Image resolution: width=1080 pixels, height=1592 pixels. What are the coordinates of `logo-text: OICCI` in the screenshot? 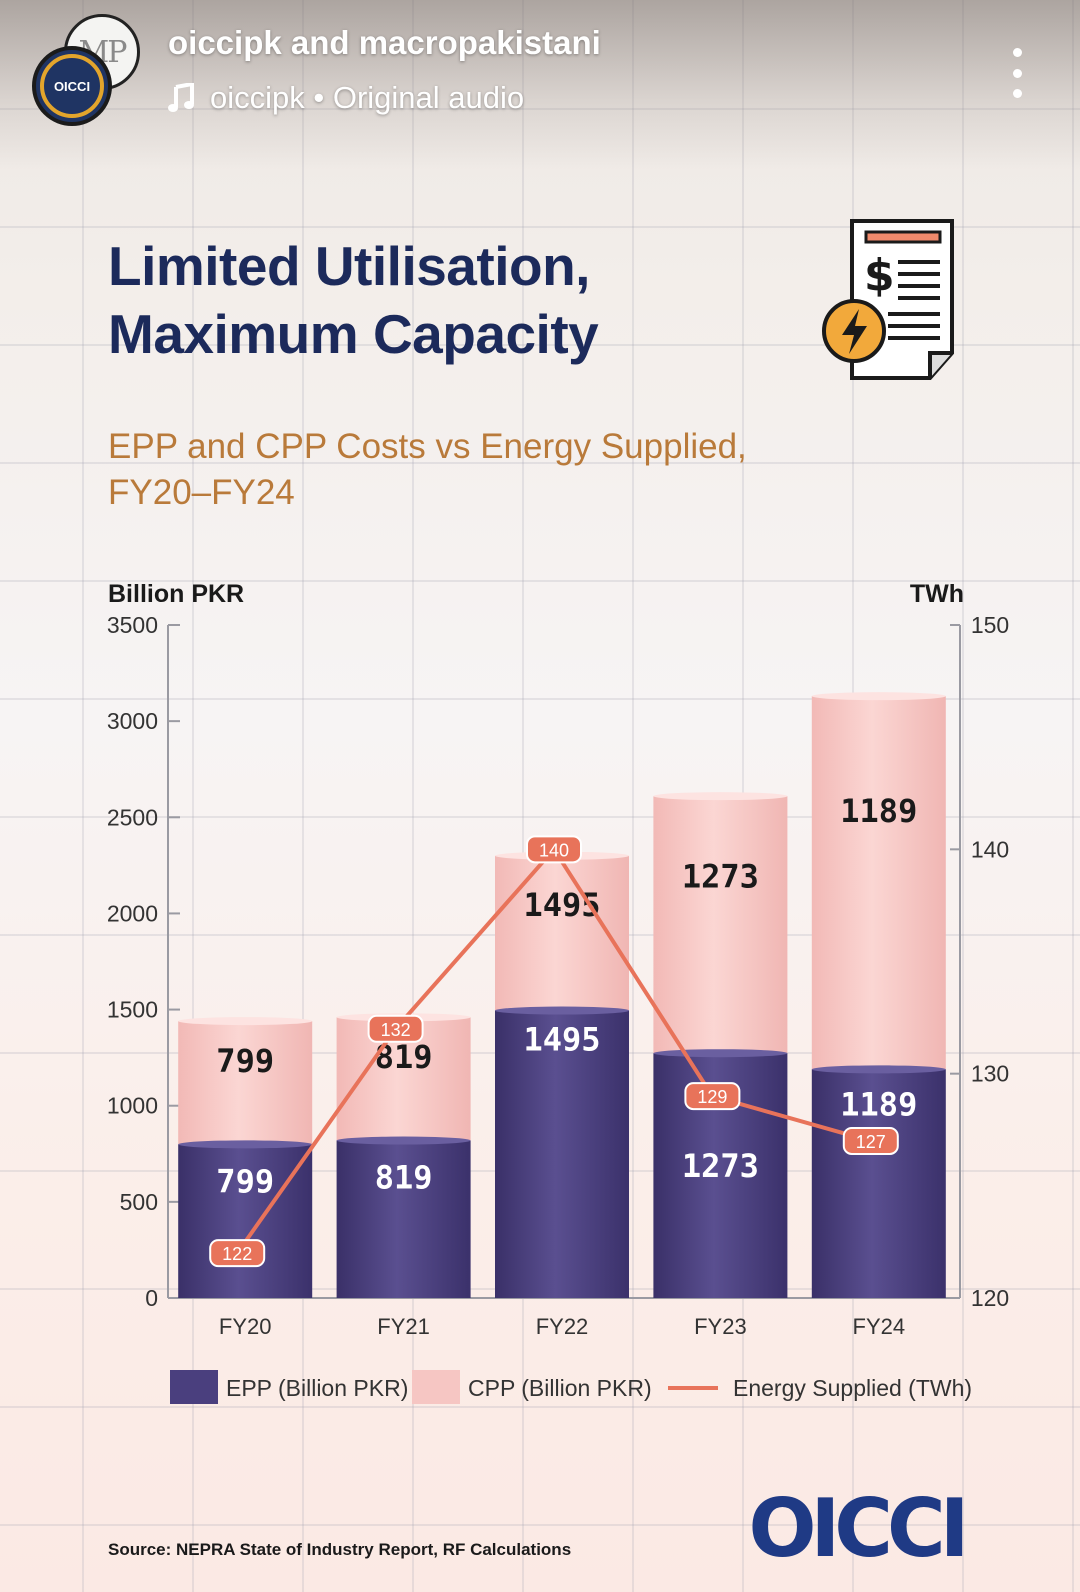 It's located at (856, 1528).